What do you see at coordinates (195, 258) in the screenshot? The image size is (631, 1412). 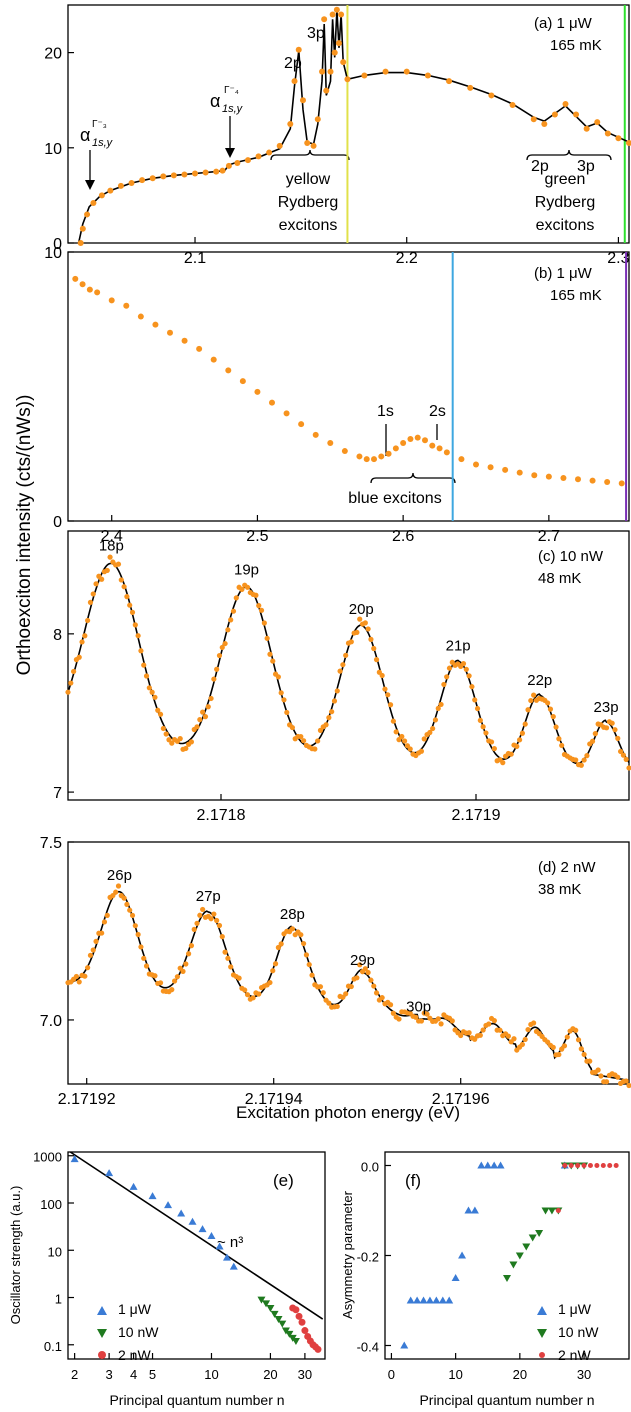 I see `x-tick-label: 2.1` at bounding box center [195, 258].